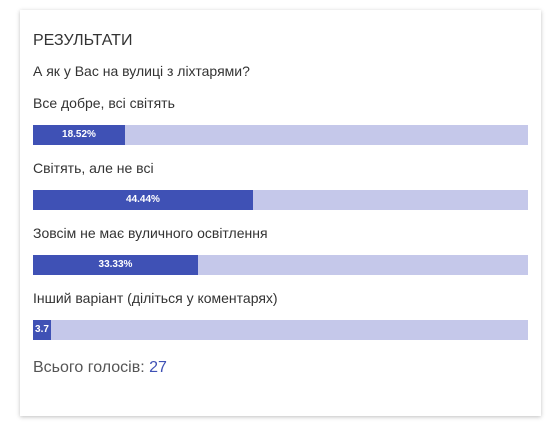 Image resolution: width=550 pixels, height=432 pixels. What do you see at coordinates (89, 367) in the screenshot?
I see `total-votes-label: Всього голосів:` at bounding box center [89, 367].